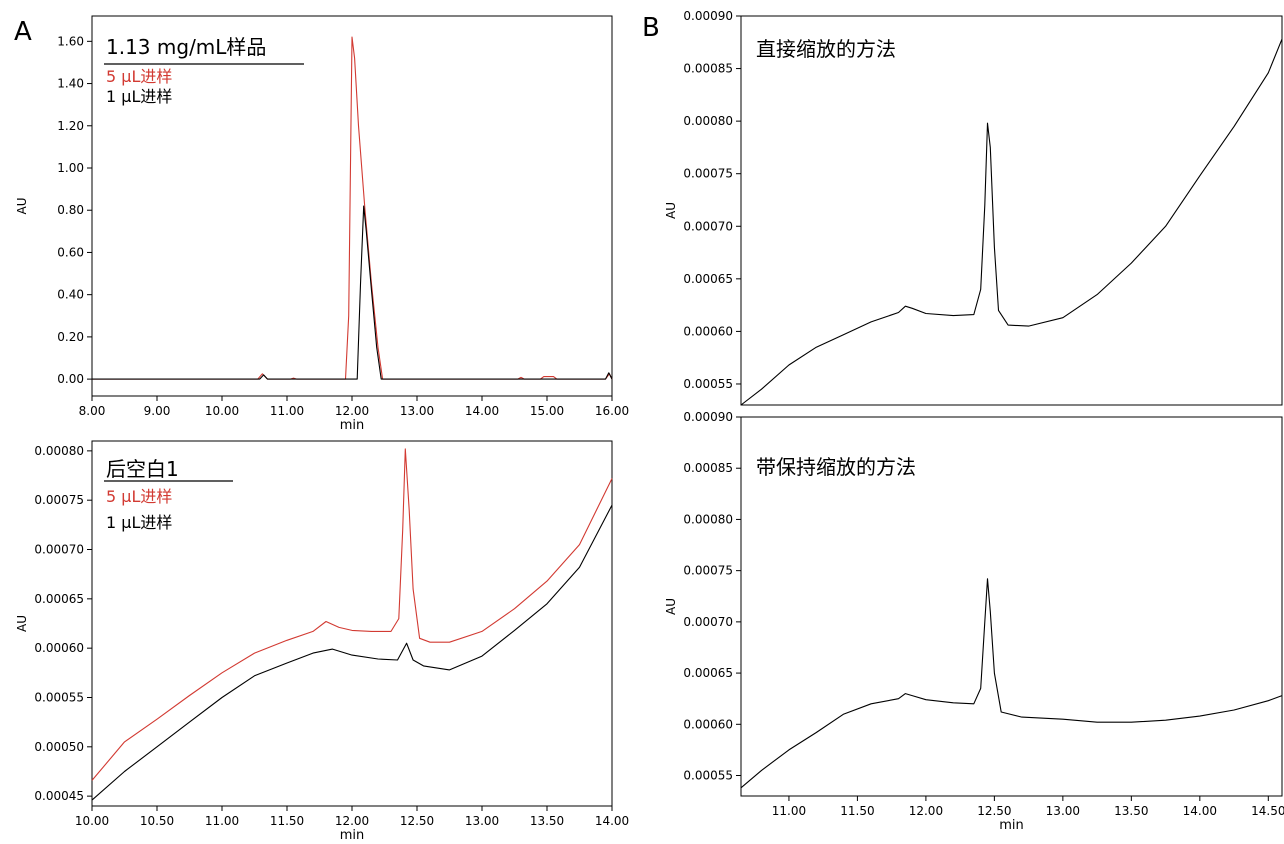  I want to click on panel-label-a: A, so click(23, 32).